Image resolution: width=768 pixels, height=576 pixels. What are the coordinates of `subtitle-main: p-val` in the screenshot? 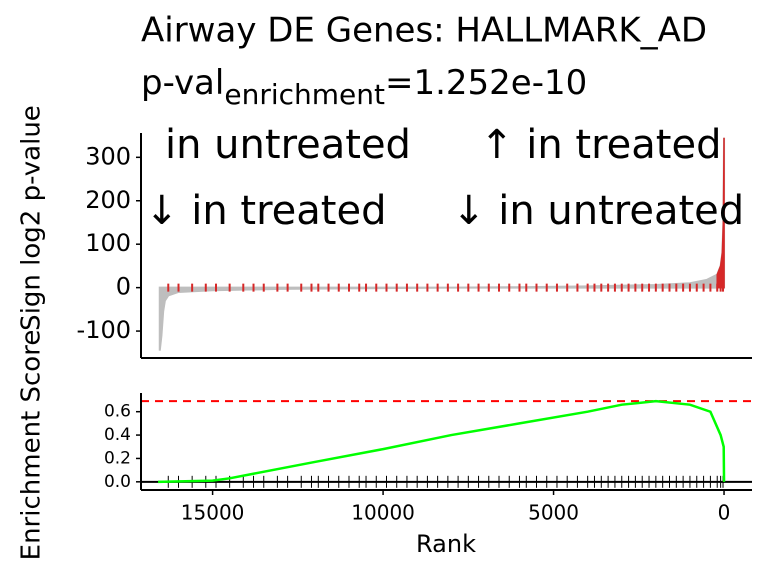 It's located at (182, 83).